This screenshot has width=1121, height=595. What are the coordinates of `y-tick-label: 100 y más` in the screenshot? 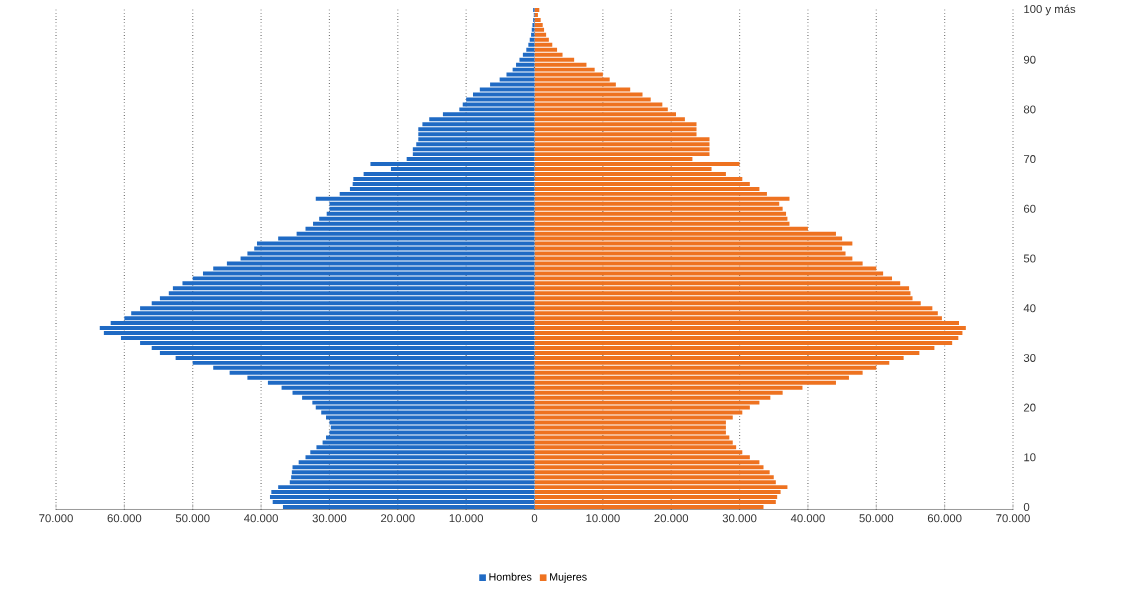 It's located at (1050, 10).